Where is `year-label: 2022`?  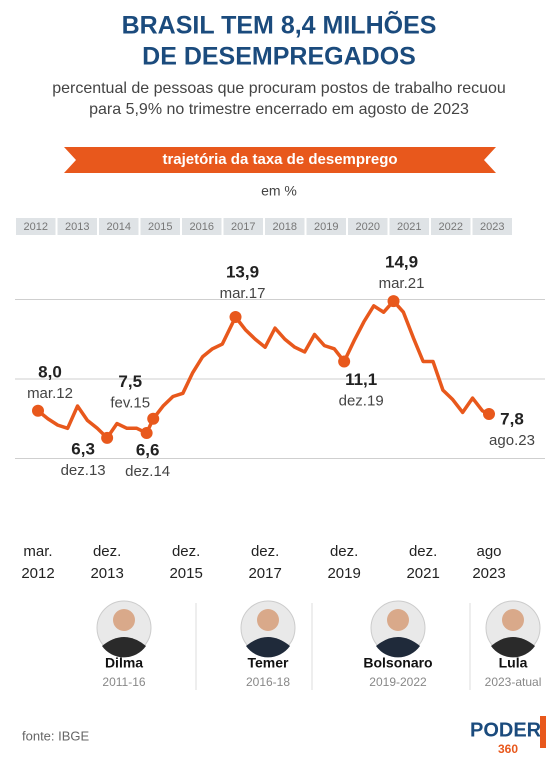 year-label: 2022 is located at coordinates (451, 227).